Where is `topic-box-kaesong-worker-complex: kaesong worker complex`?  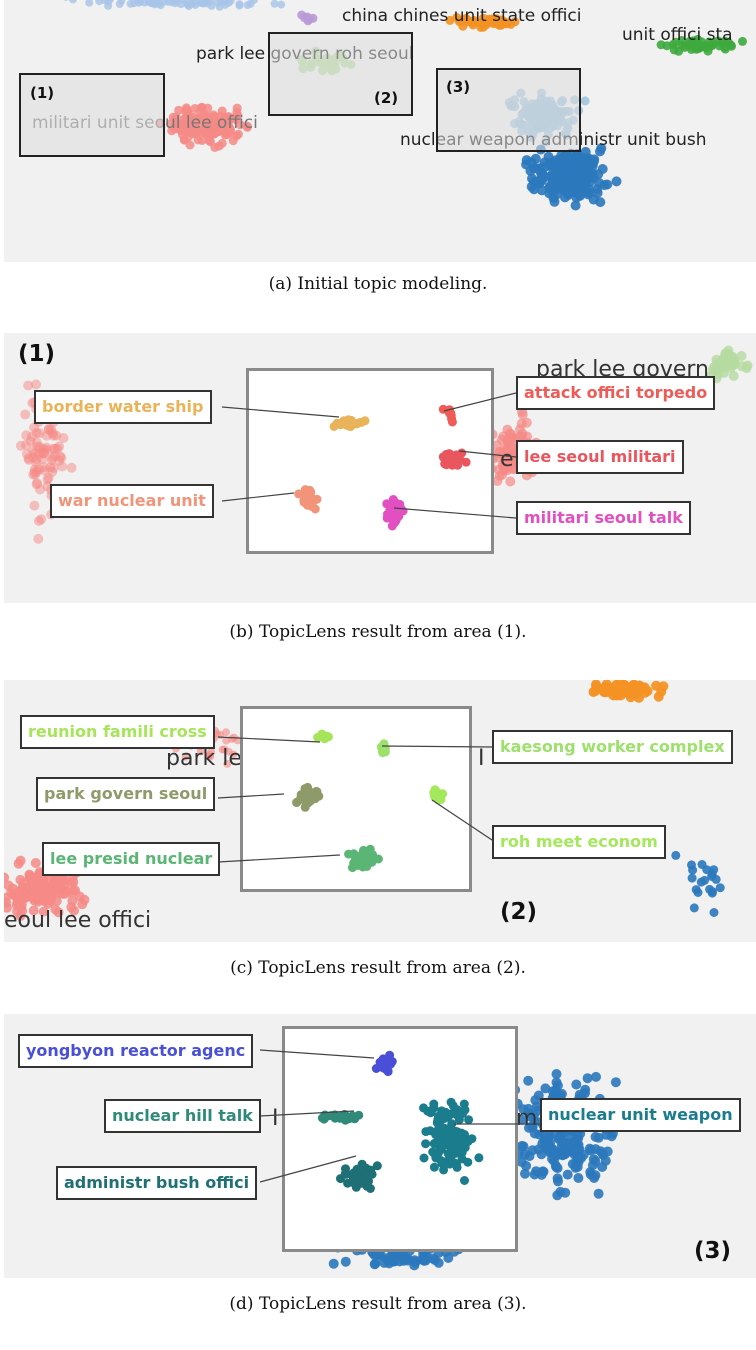 topic-box-kaesong-worker-complex: kaesong worker complex is located at coordinates (612, 747).